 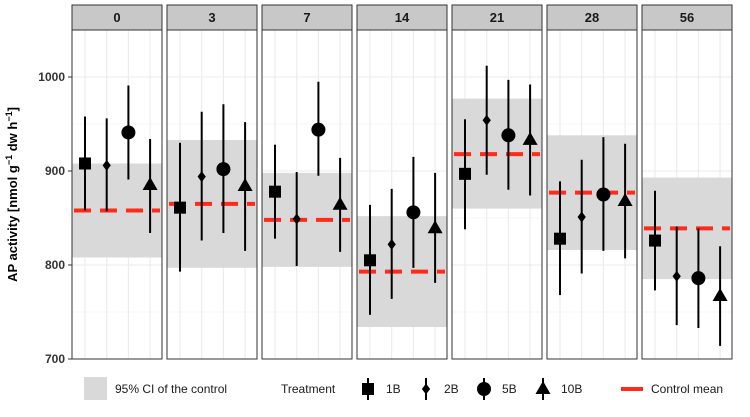 I want to click on facet-panel-7: 7, so click(x=307, y=182).